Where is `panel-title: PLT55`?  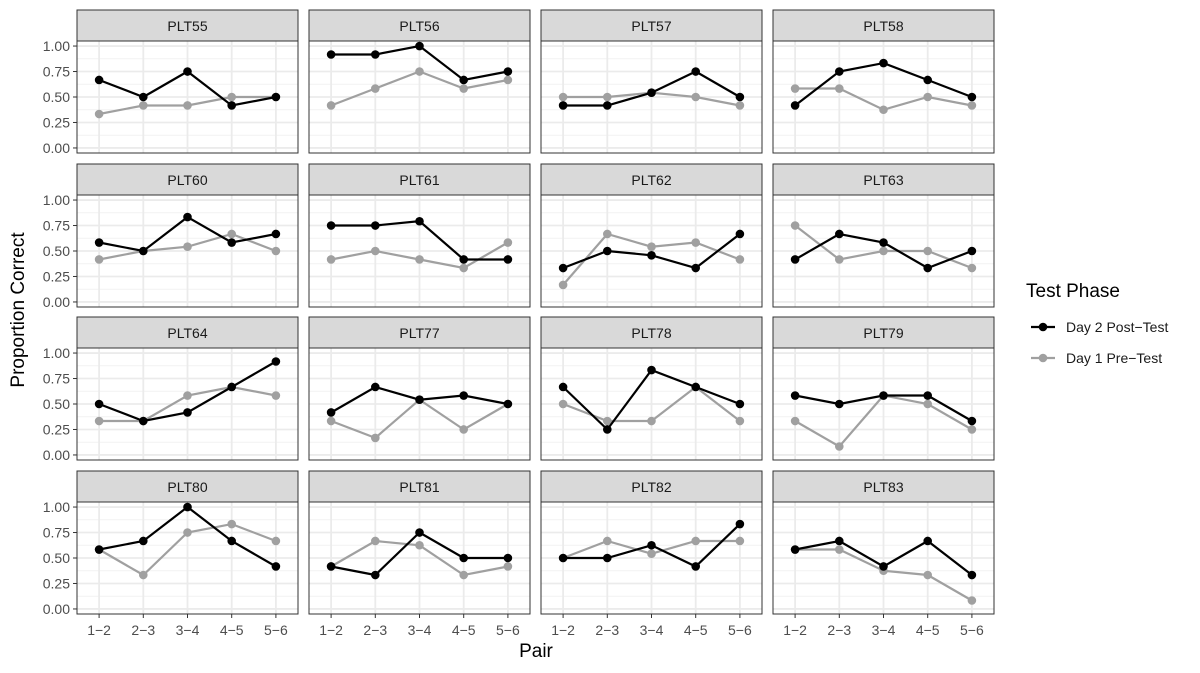 panel-title: PLT55 is located at coordinates (187, 26).